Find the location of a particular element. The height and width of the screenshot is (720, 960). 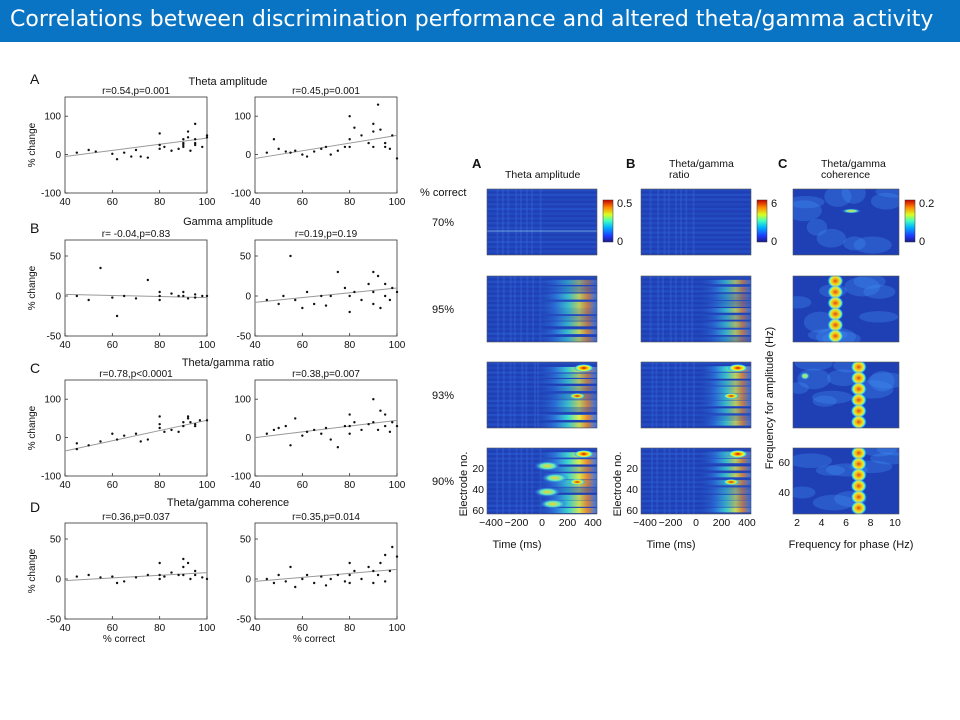

x-tick-label: 200 is located at coordinates (568, 523).